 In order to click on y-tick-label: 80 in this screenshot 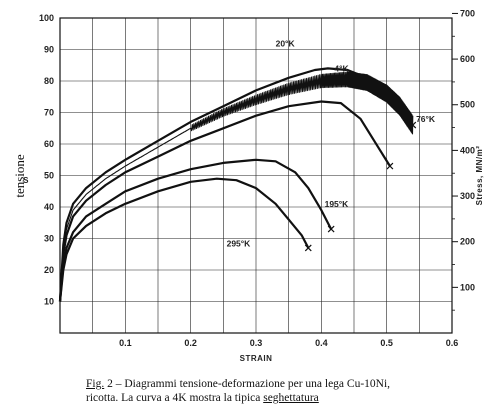, I will do `click(49, 81)`.